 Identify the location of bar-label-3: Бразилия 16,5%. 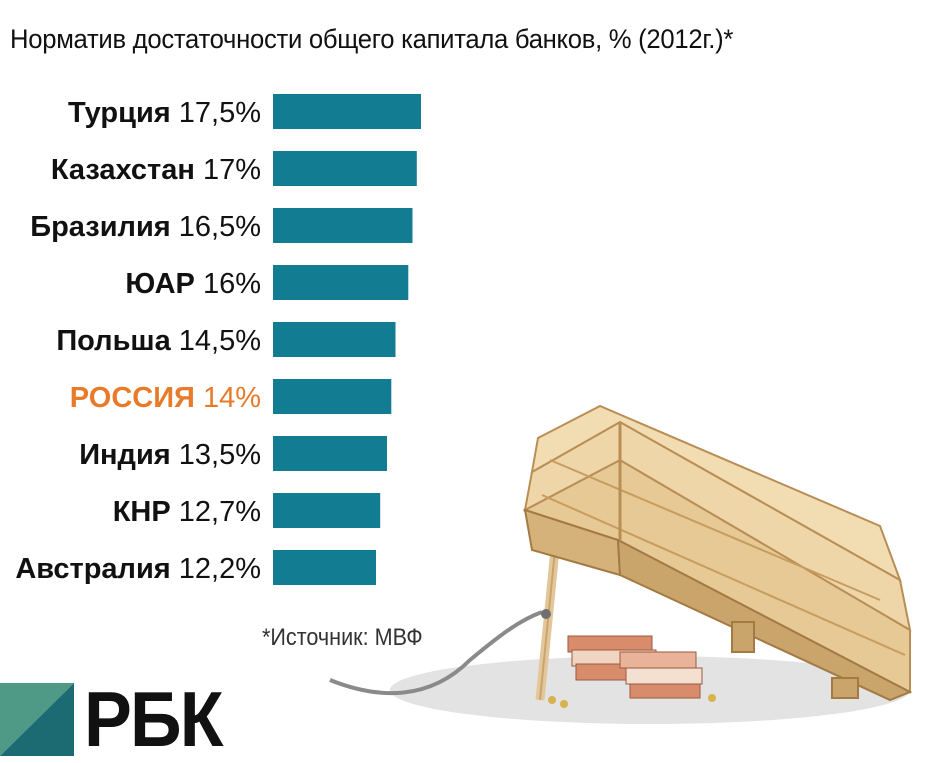
(145, 227).